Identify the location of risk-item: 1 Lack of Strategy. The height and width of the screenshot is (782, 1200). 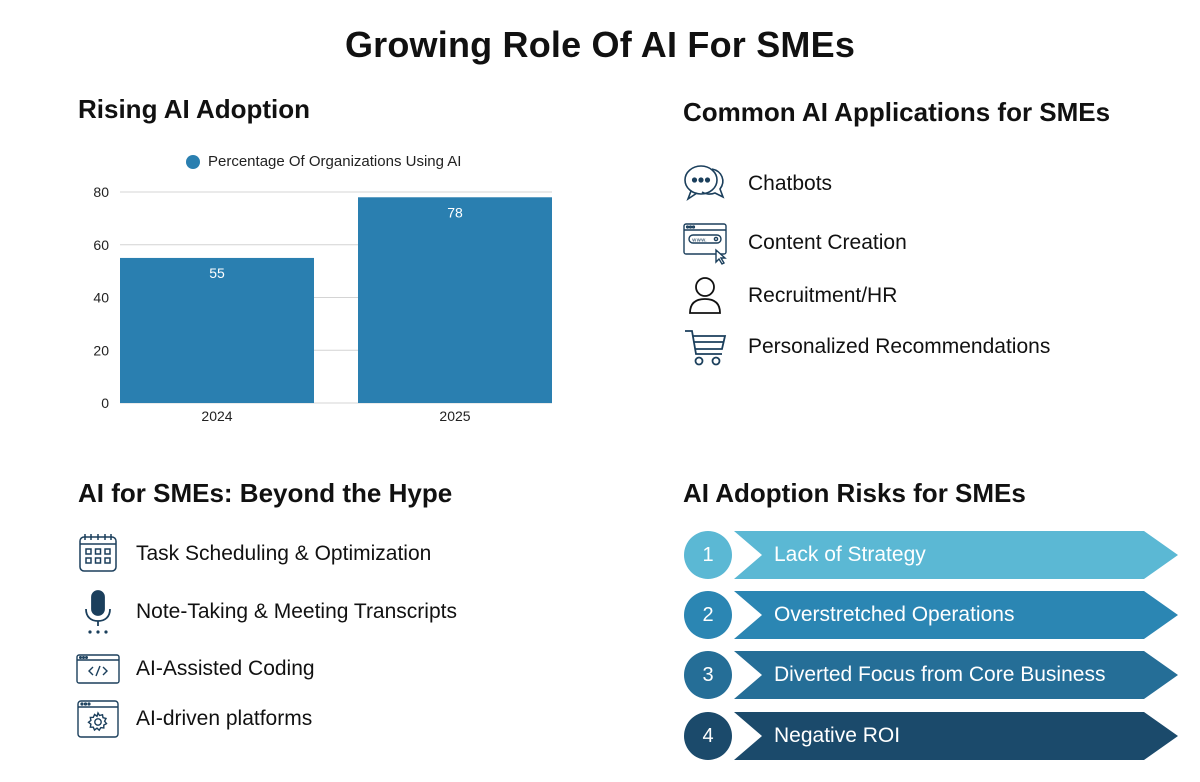
(931, 555).